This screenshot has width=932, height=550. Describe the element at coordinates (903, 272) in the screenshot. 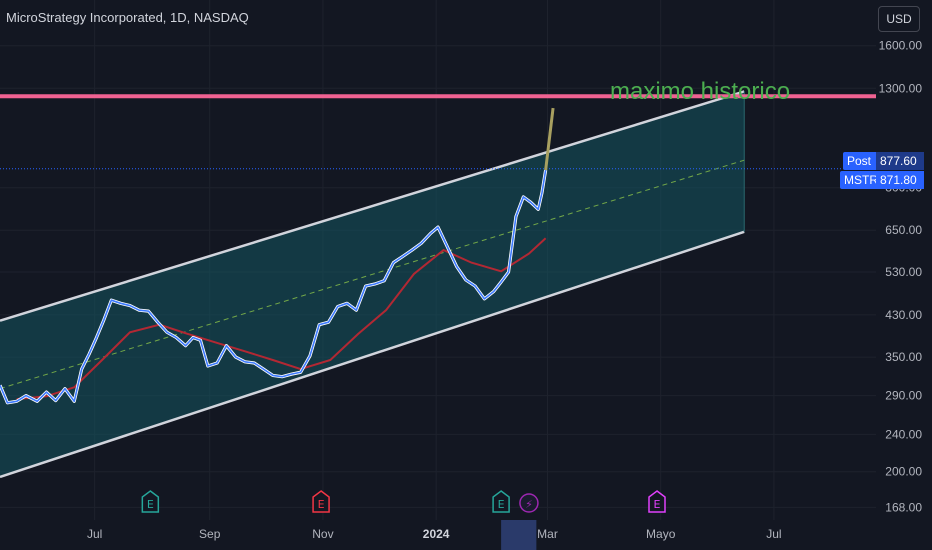

I see `y-tick-label: 530.00` at that location.